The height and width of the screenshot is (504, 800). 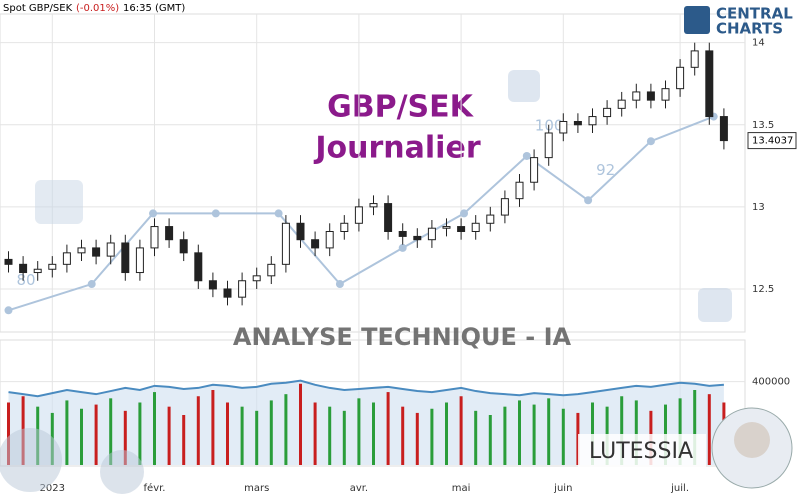 I want to click on logo-icon, so click(x=697, y=20).